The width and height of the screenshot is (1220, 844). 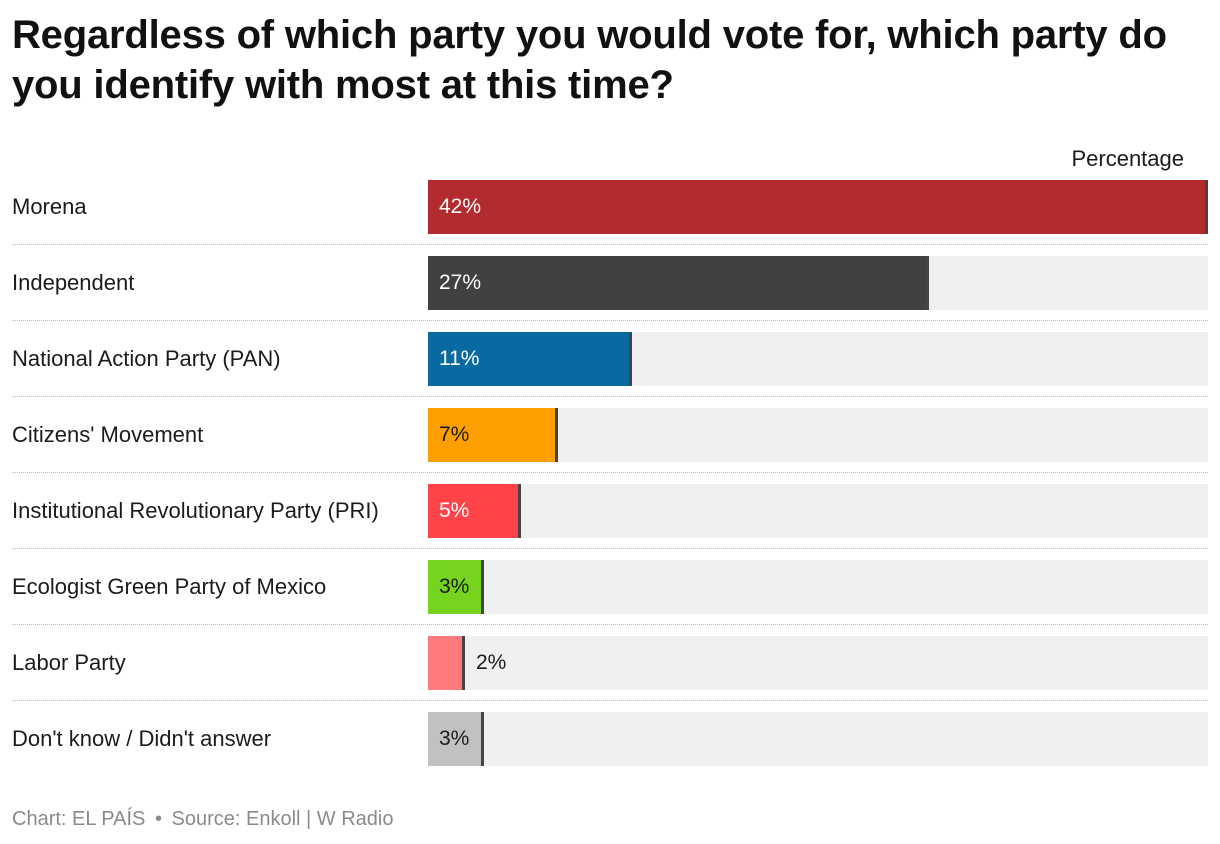 I want to click on category-label: Morena, so click(x=49, y=206).